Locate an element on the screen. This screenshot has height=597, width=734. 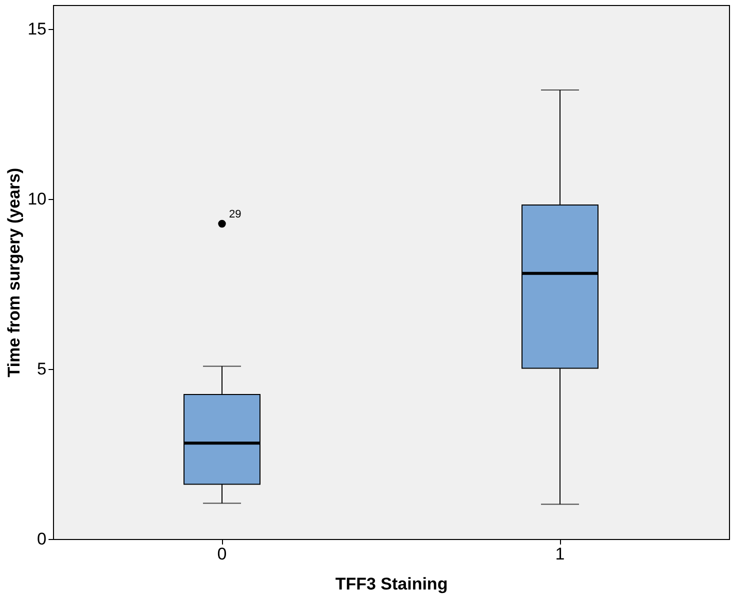
x-tick-label: 1 is located at coordinates (560, 554).